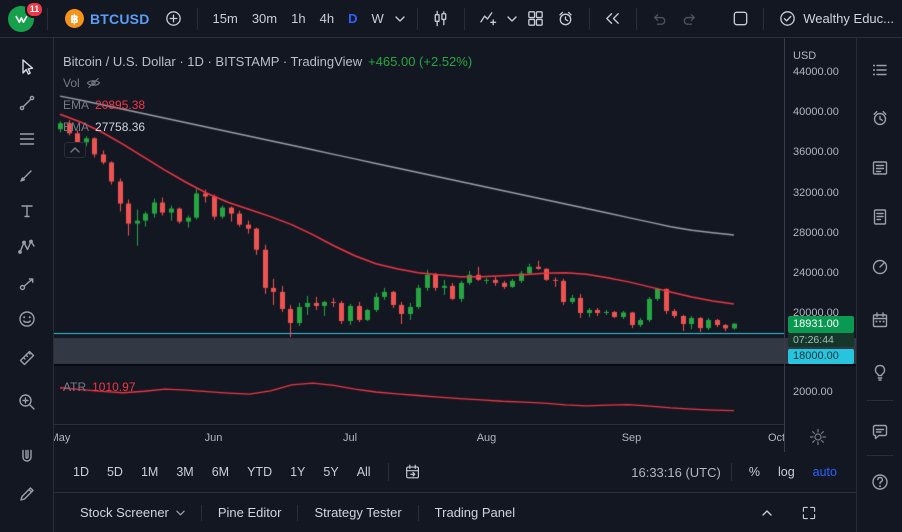  I want to click on bar-replay-button, so click(613, 19).